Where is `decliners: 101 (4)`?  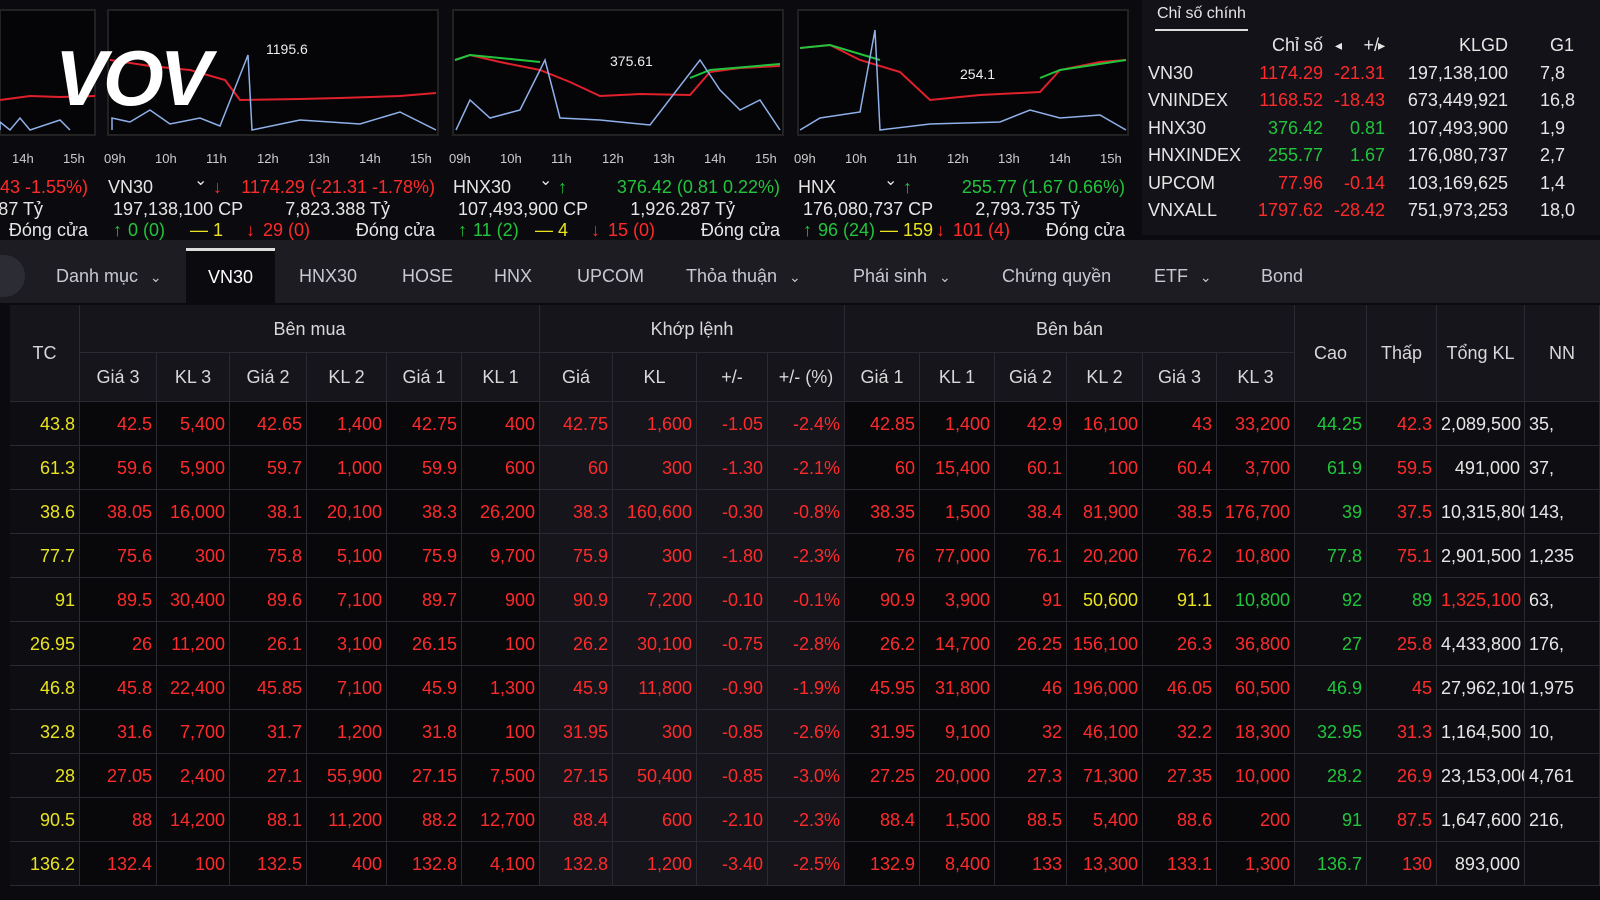 decliners: 101 (4) is located at coordinates (982, 230).